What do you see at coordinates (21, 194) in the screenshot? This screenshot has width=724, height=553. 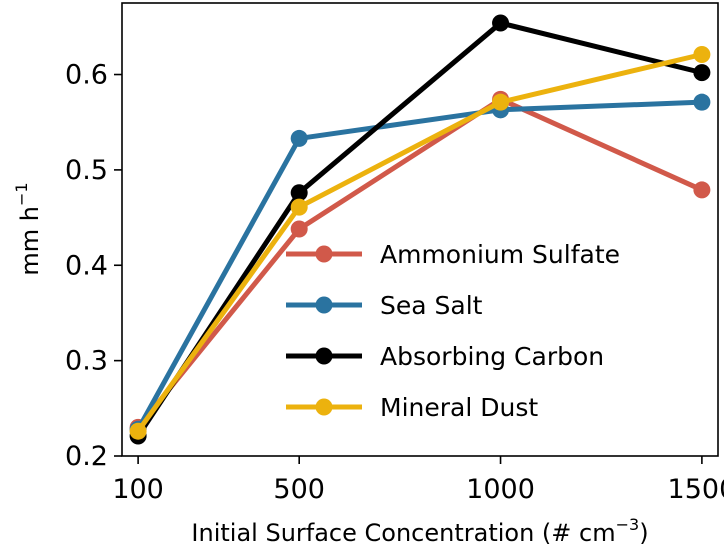 I see `y-axis-label-superscript: −1` at bounding box center [21, 194].